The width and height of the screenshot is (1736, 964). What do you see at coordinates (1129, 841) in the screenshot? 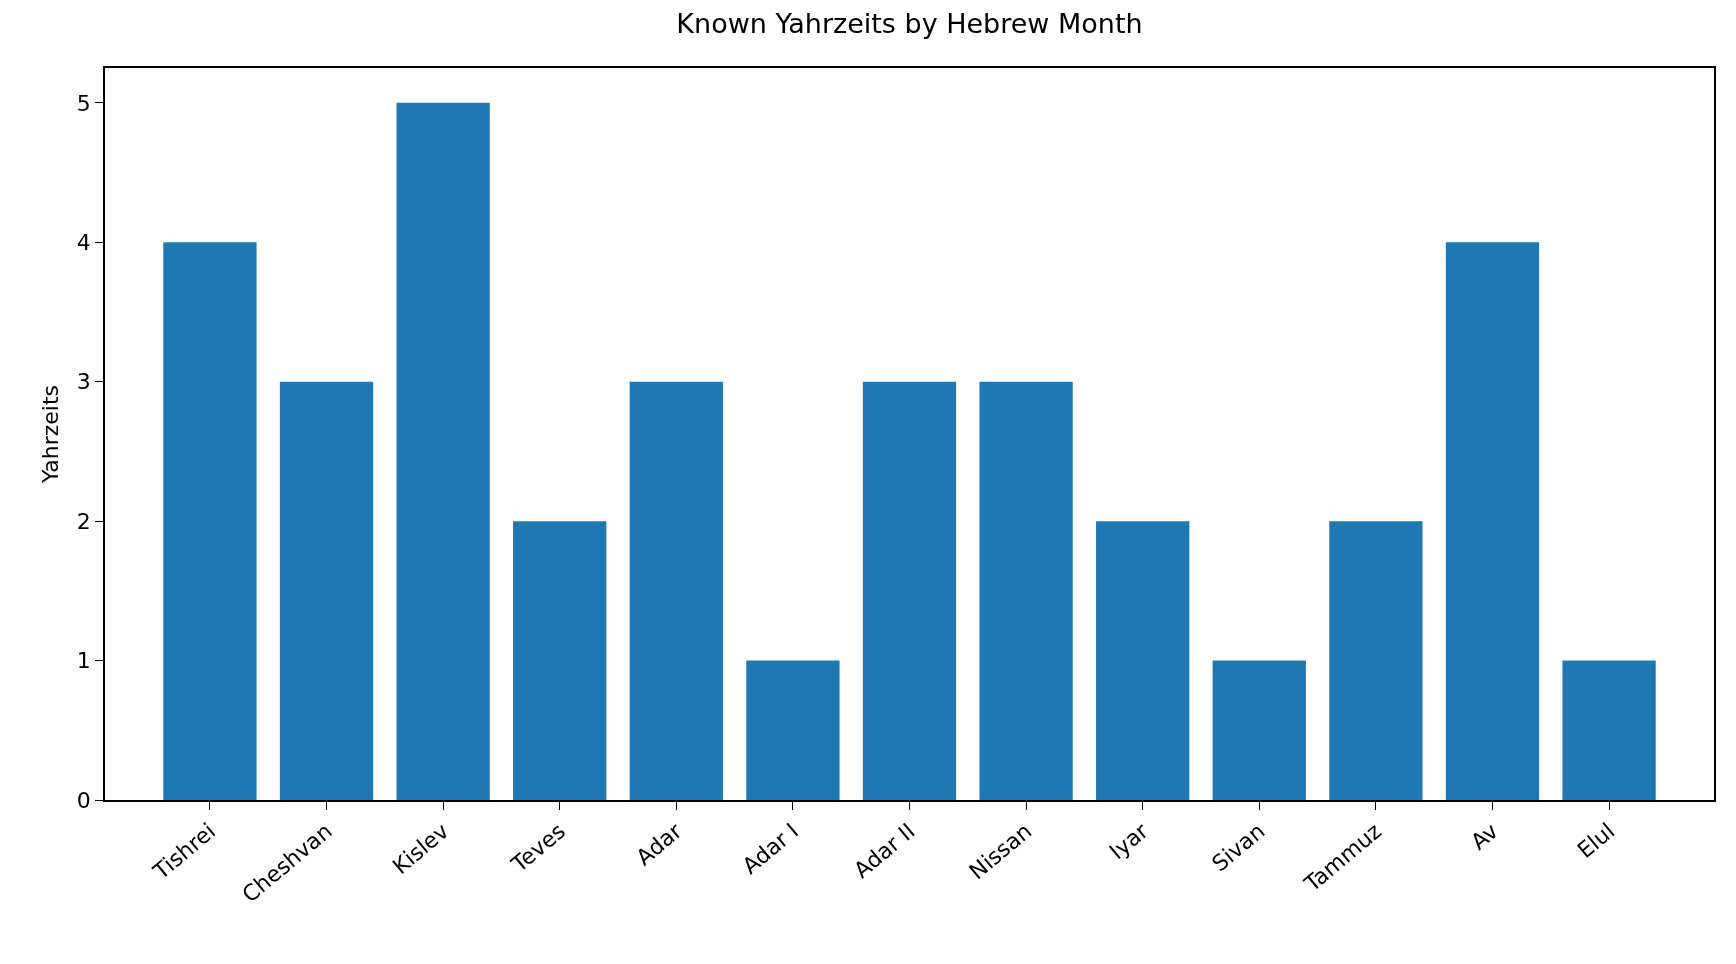
I see `x-tick-label: Iyar` at bounding box center [1129, 841].